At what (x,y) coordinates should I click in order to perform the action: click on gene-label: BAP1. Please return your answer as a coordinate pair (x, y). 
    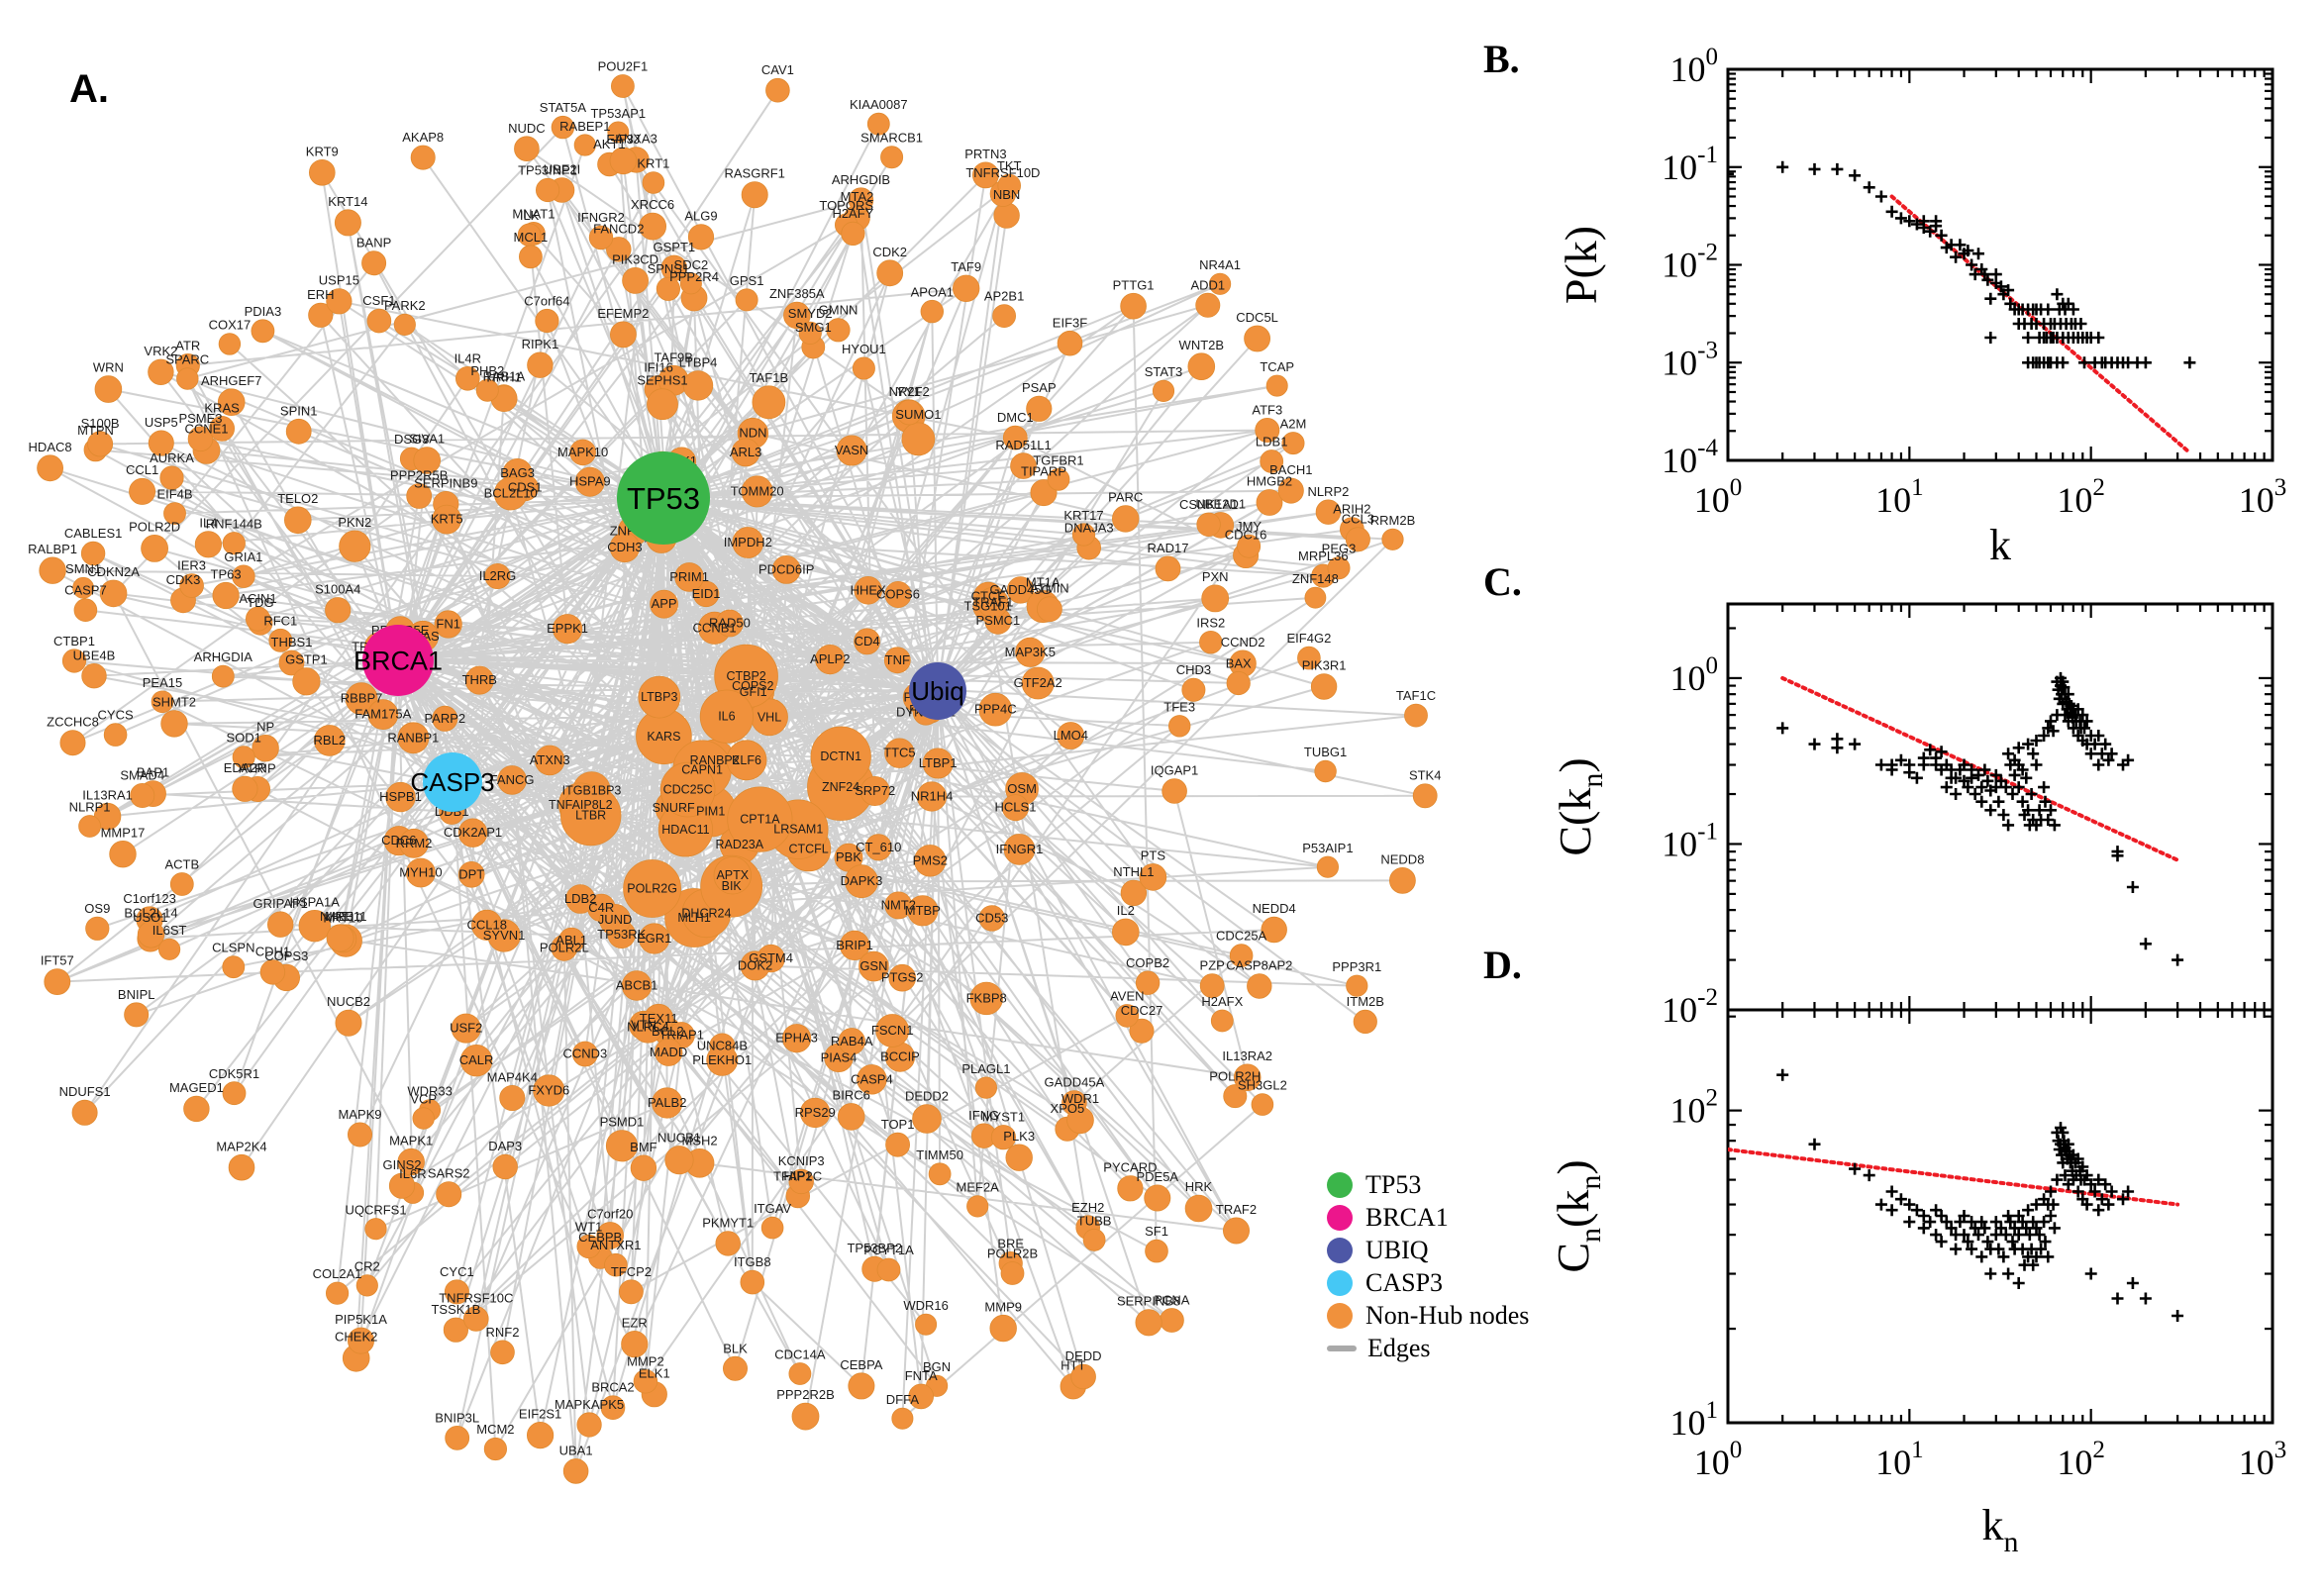
    Looking at the image, I should click on (153, 772).